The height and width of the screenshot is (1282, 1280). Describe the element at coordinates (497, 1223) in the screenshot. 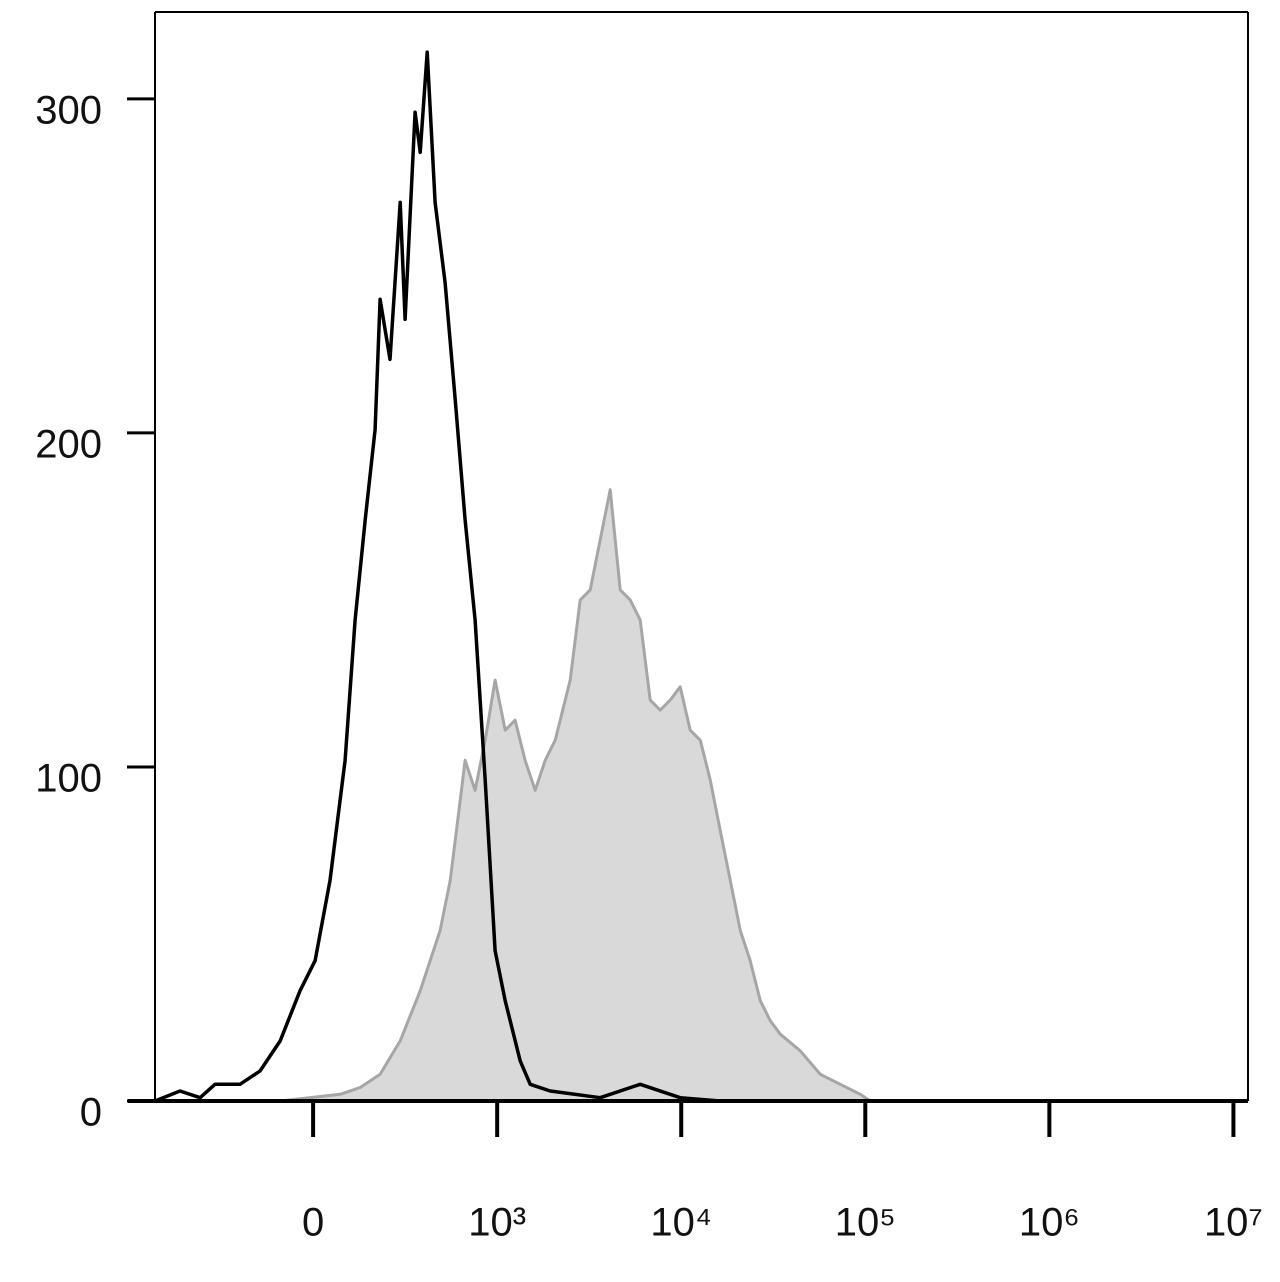

I see `x-tick-label: 10³` at that location.